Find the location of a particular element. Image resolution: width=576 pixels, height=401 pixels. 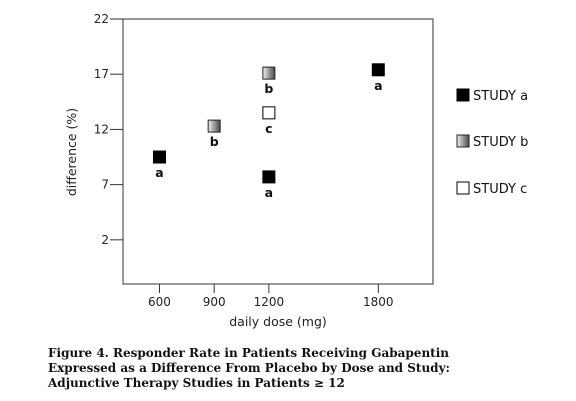

legend-label: STUDY c is located at coordinates (500, 189).